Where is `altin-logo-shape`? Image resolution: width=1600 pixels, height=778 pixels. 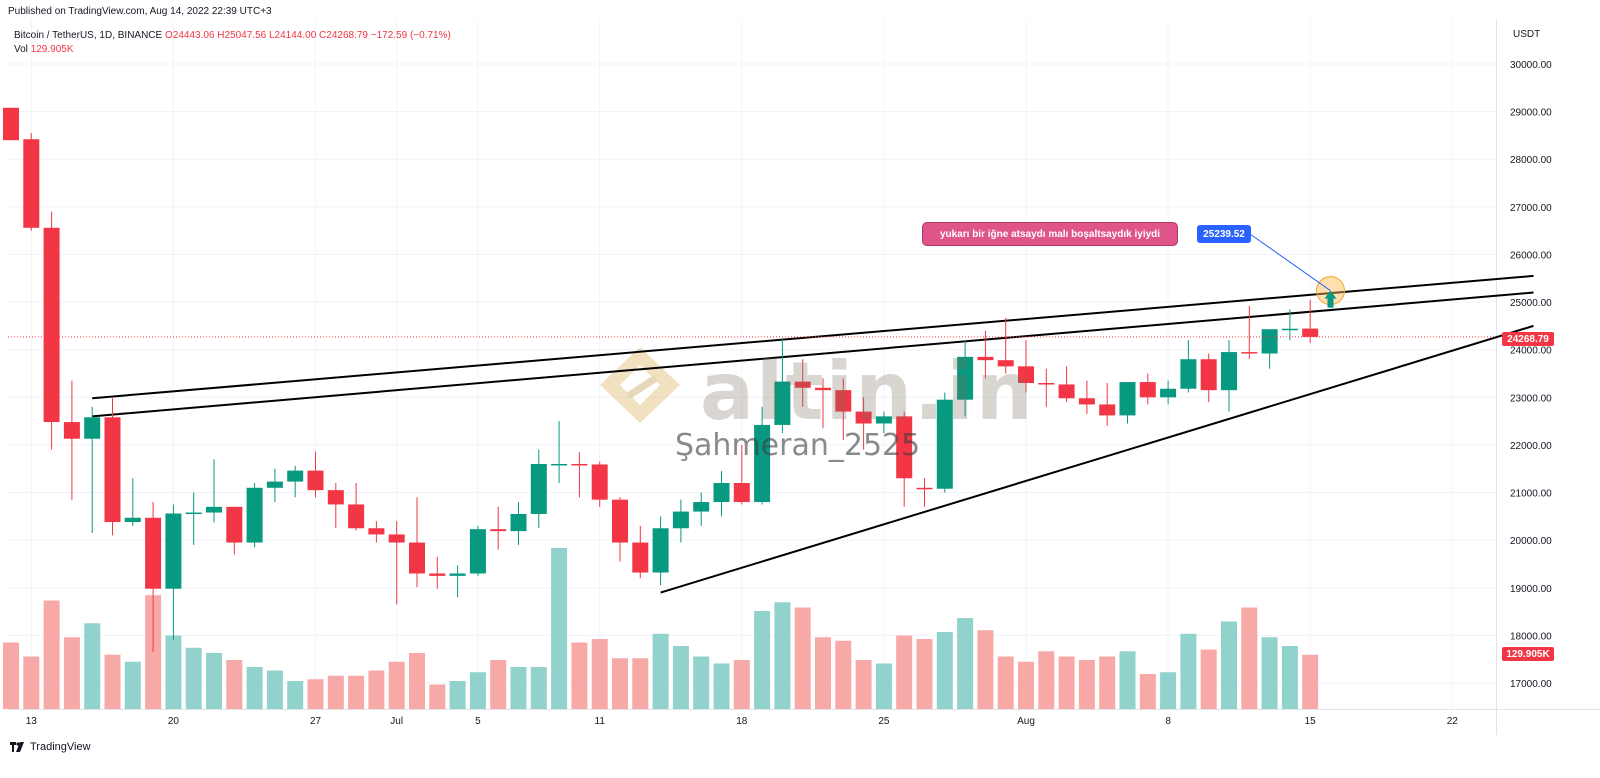 altin-logo-shape is located at coordinates (640, 385).